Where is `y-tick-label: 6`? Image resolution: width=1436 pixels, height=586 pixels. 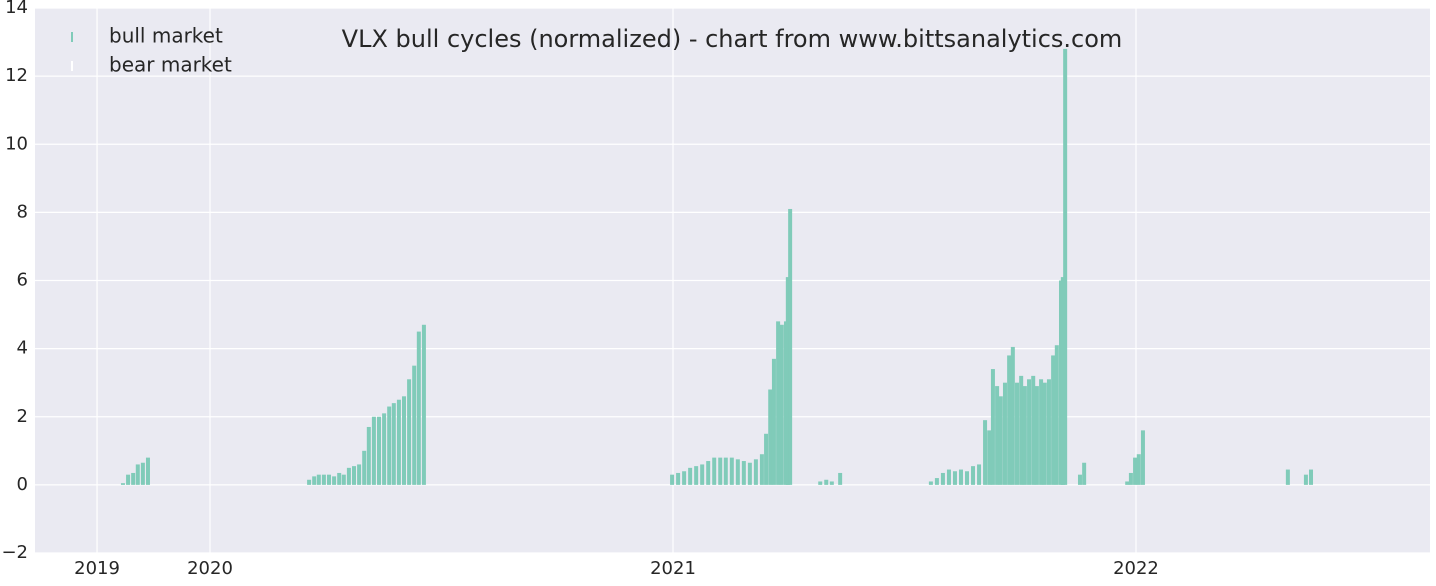 y-tick-label: 6 is located at coordinates (22, 280).